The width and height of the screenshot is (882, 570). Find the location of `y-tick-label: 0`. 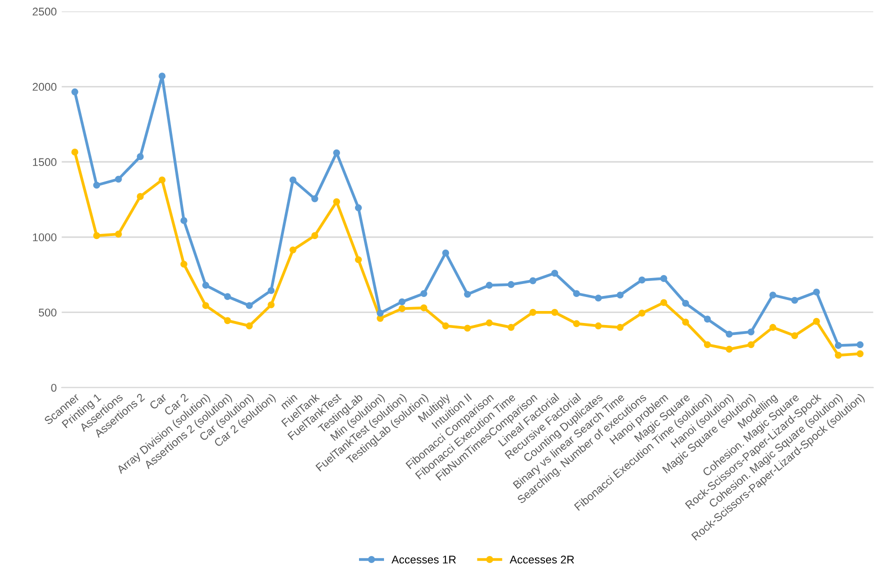

y-tick-label: 0 is located at coordinates (53, 388).